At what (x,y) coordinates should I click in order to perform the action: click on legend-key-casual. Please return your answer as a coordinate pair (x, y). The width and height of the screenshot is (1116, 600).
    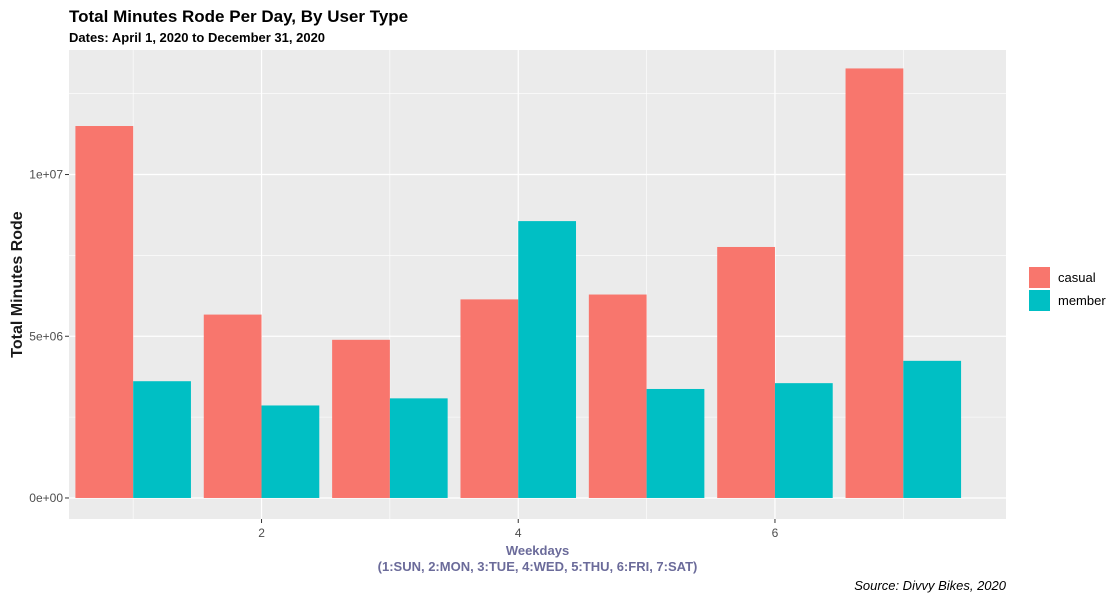
    Looking at the image, I should click on (1039, 277).